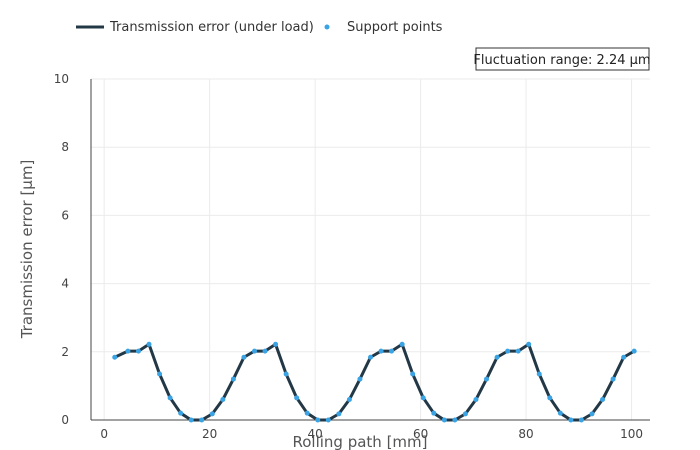 The image size is (700, 450). What do you see at coordinates (65, 420) in the screenshot?
I see `y-tick-label: 0` at bounding box center [65, 420].